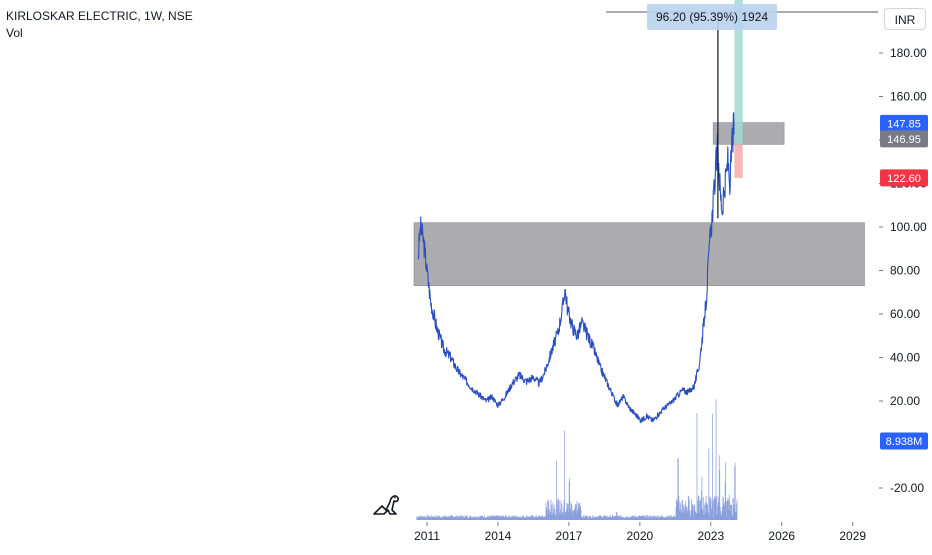 Image resolution: width=932 pixels, height=555 pixels. What do you see at coordinates (905, 19) in the screenshot?
I see `currency-button: INR` at bounding box center [905, 19].